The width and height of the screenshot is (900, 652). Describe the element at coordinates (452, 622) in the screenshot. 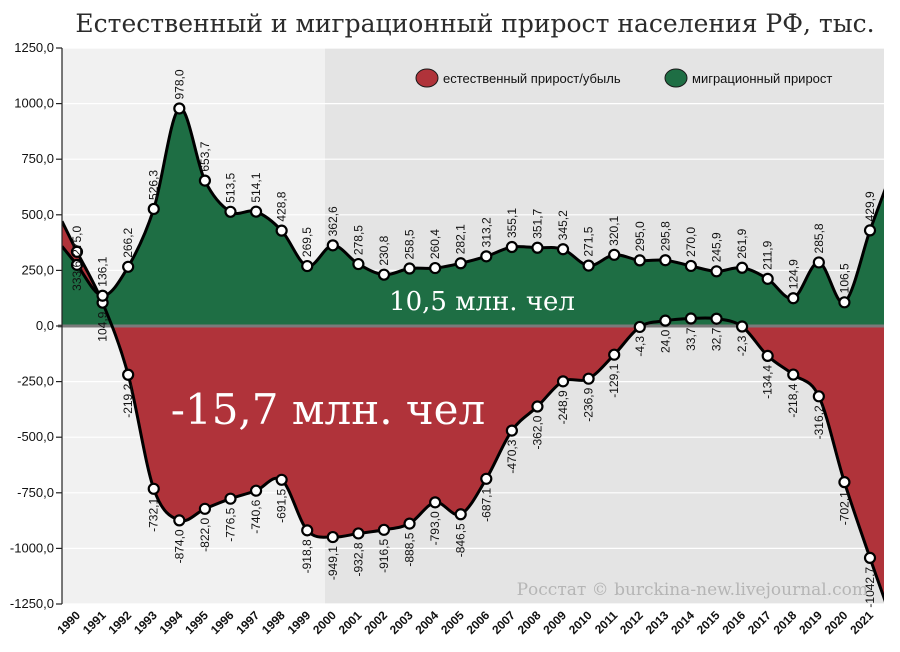

I see `x-tick-label: 2005` at that location.